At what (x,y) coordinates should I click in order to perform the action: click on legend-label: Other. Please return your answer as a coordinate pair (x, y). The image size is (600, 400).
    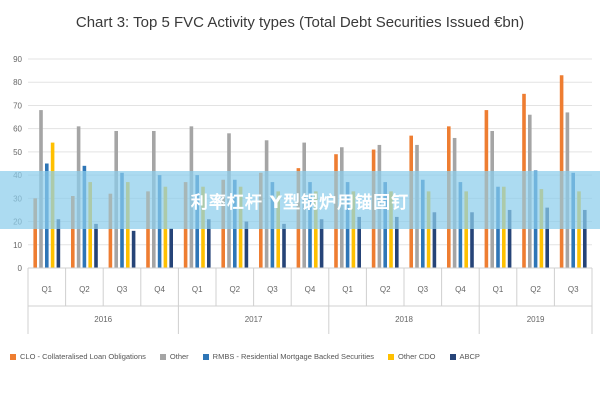
    Looking at the image, I should click on (179, 356).